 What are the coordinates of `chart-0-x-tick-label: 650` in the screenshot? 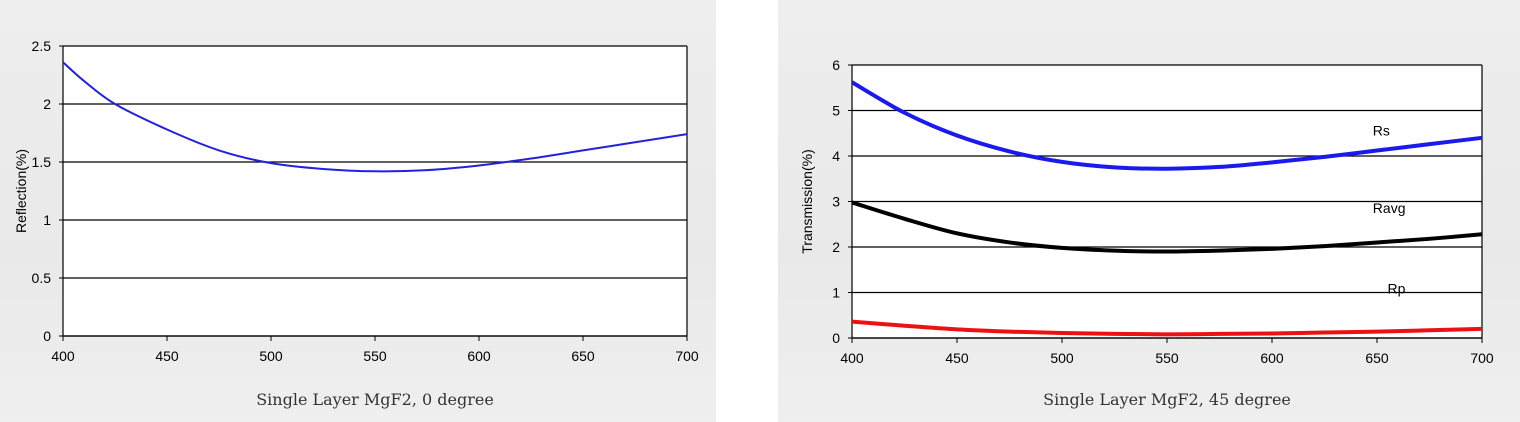 It's located at (583, 356).